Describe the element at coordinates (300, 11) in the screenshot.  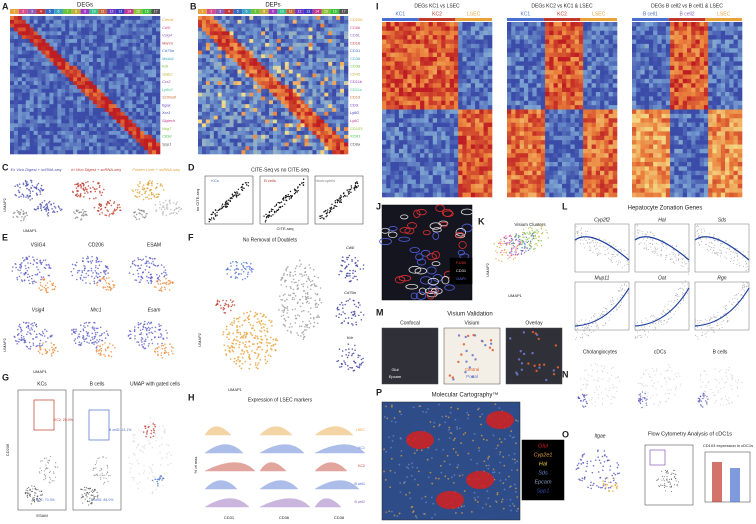
I see `label: 12` at that location.